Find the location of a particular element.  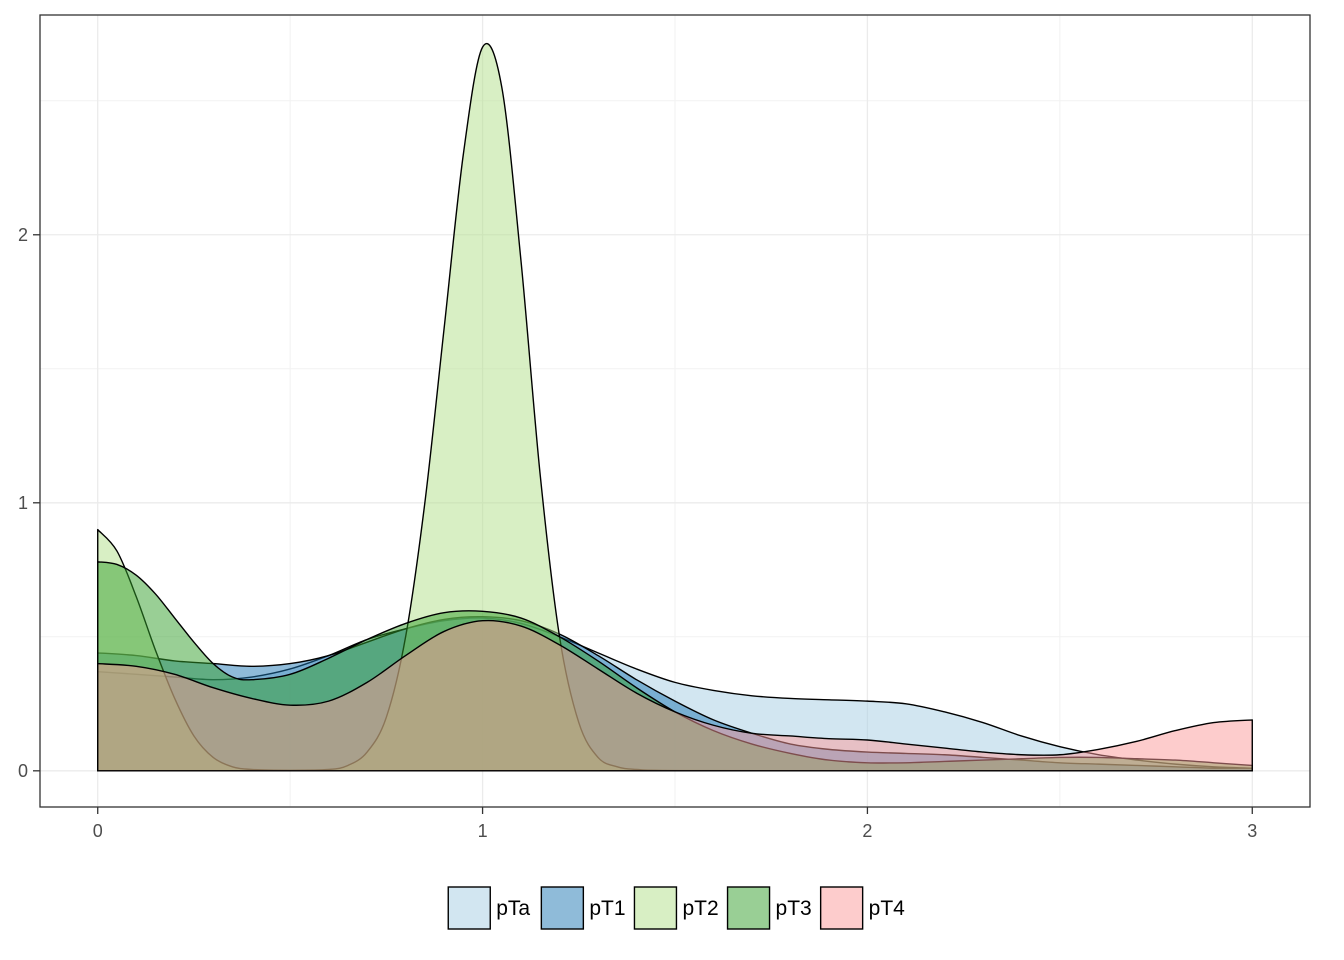

legend-item-pt2: pT2 is located at coordinates (676, 908).